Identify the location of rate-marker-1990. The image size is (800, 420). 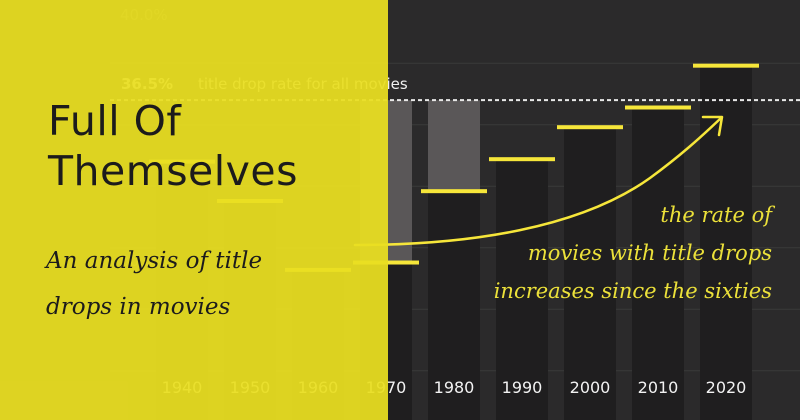
(522, 159).